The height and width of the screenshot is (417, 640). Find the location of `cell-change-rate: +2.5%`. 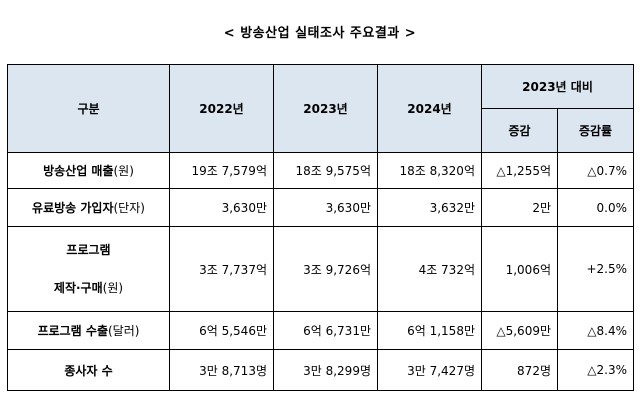

cell-change-rate: +2.5% is located at coordinates (595, 269).